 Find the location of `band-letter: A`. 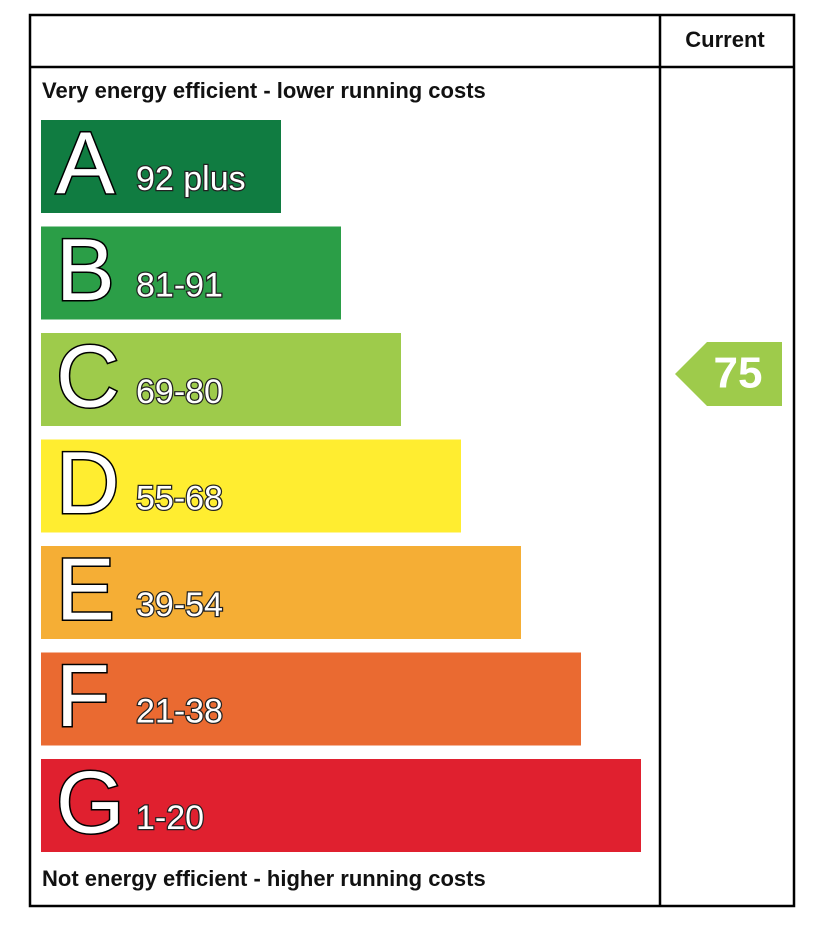

band-letter: A is located at coordinates (85, 162).